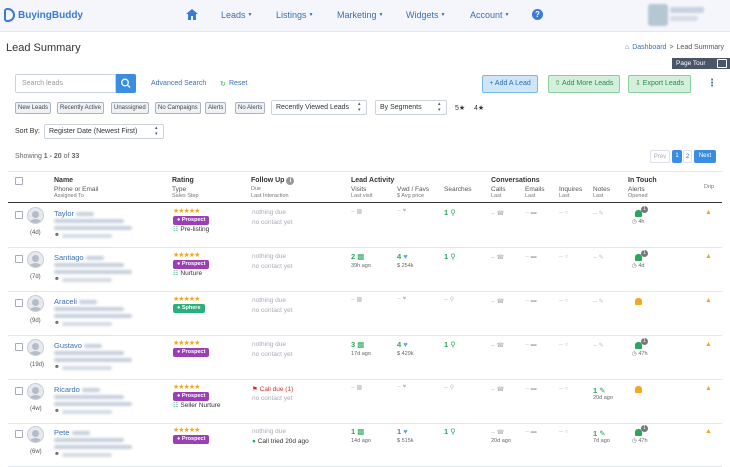  I want to click on page-1-button: 1, so click(677, 156).